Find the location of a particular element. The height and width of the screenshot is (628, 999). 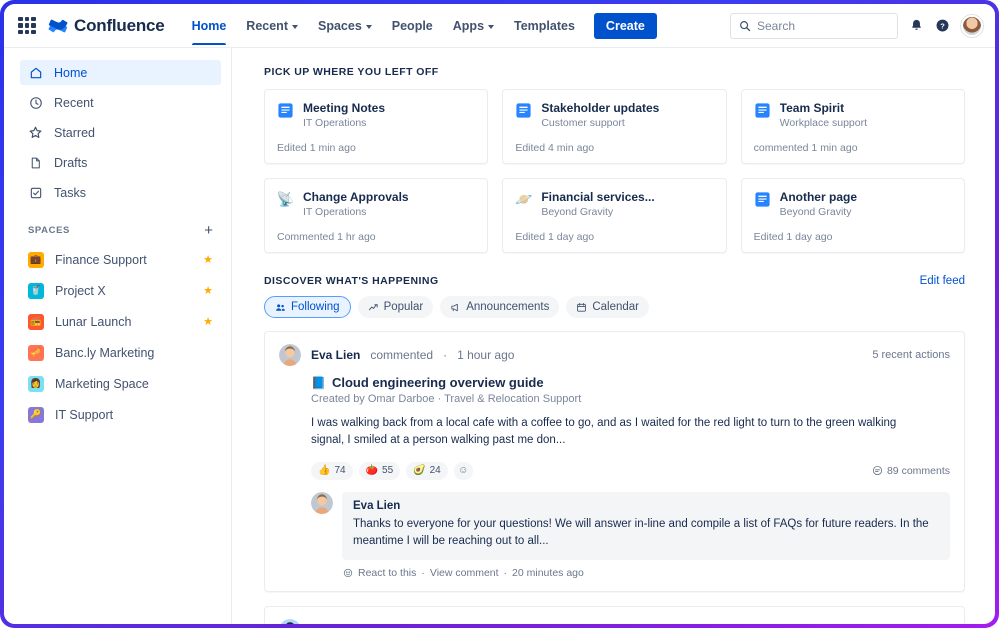

tab-popular: Popular is located at coordinates (395, 307).